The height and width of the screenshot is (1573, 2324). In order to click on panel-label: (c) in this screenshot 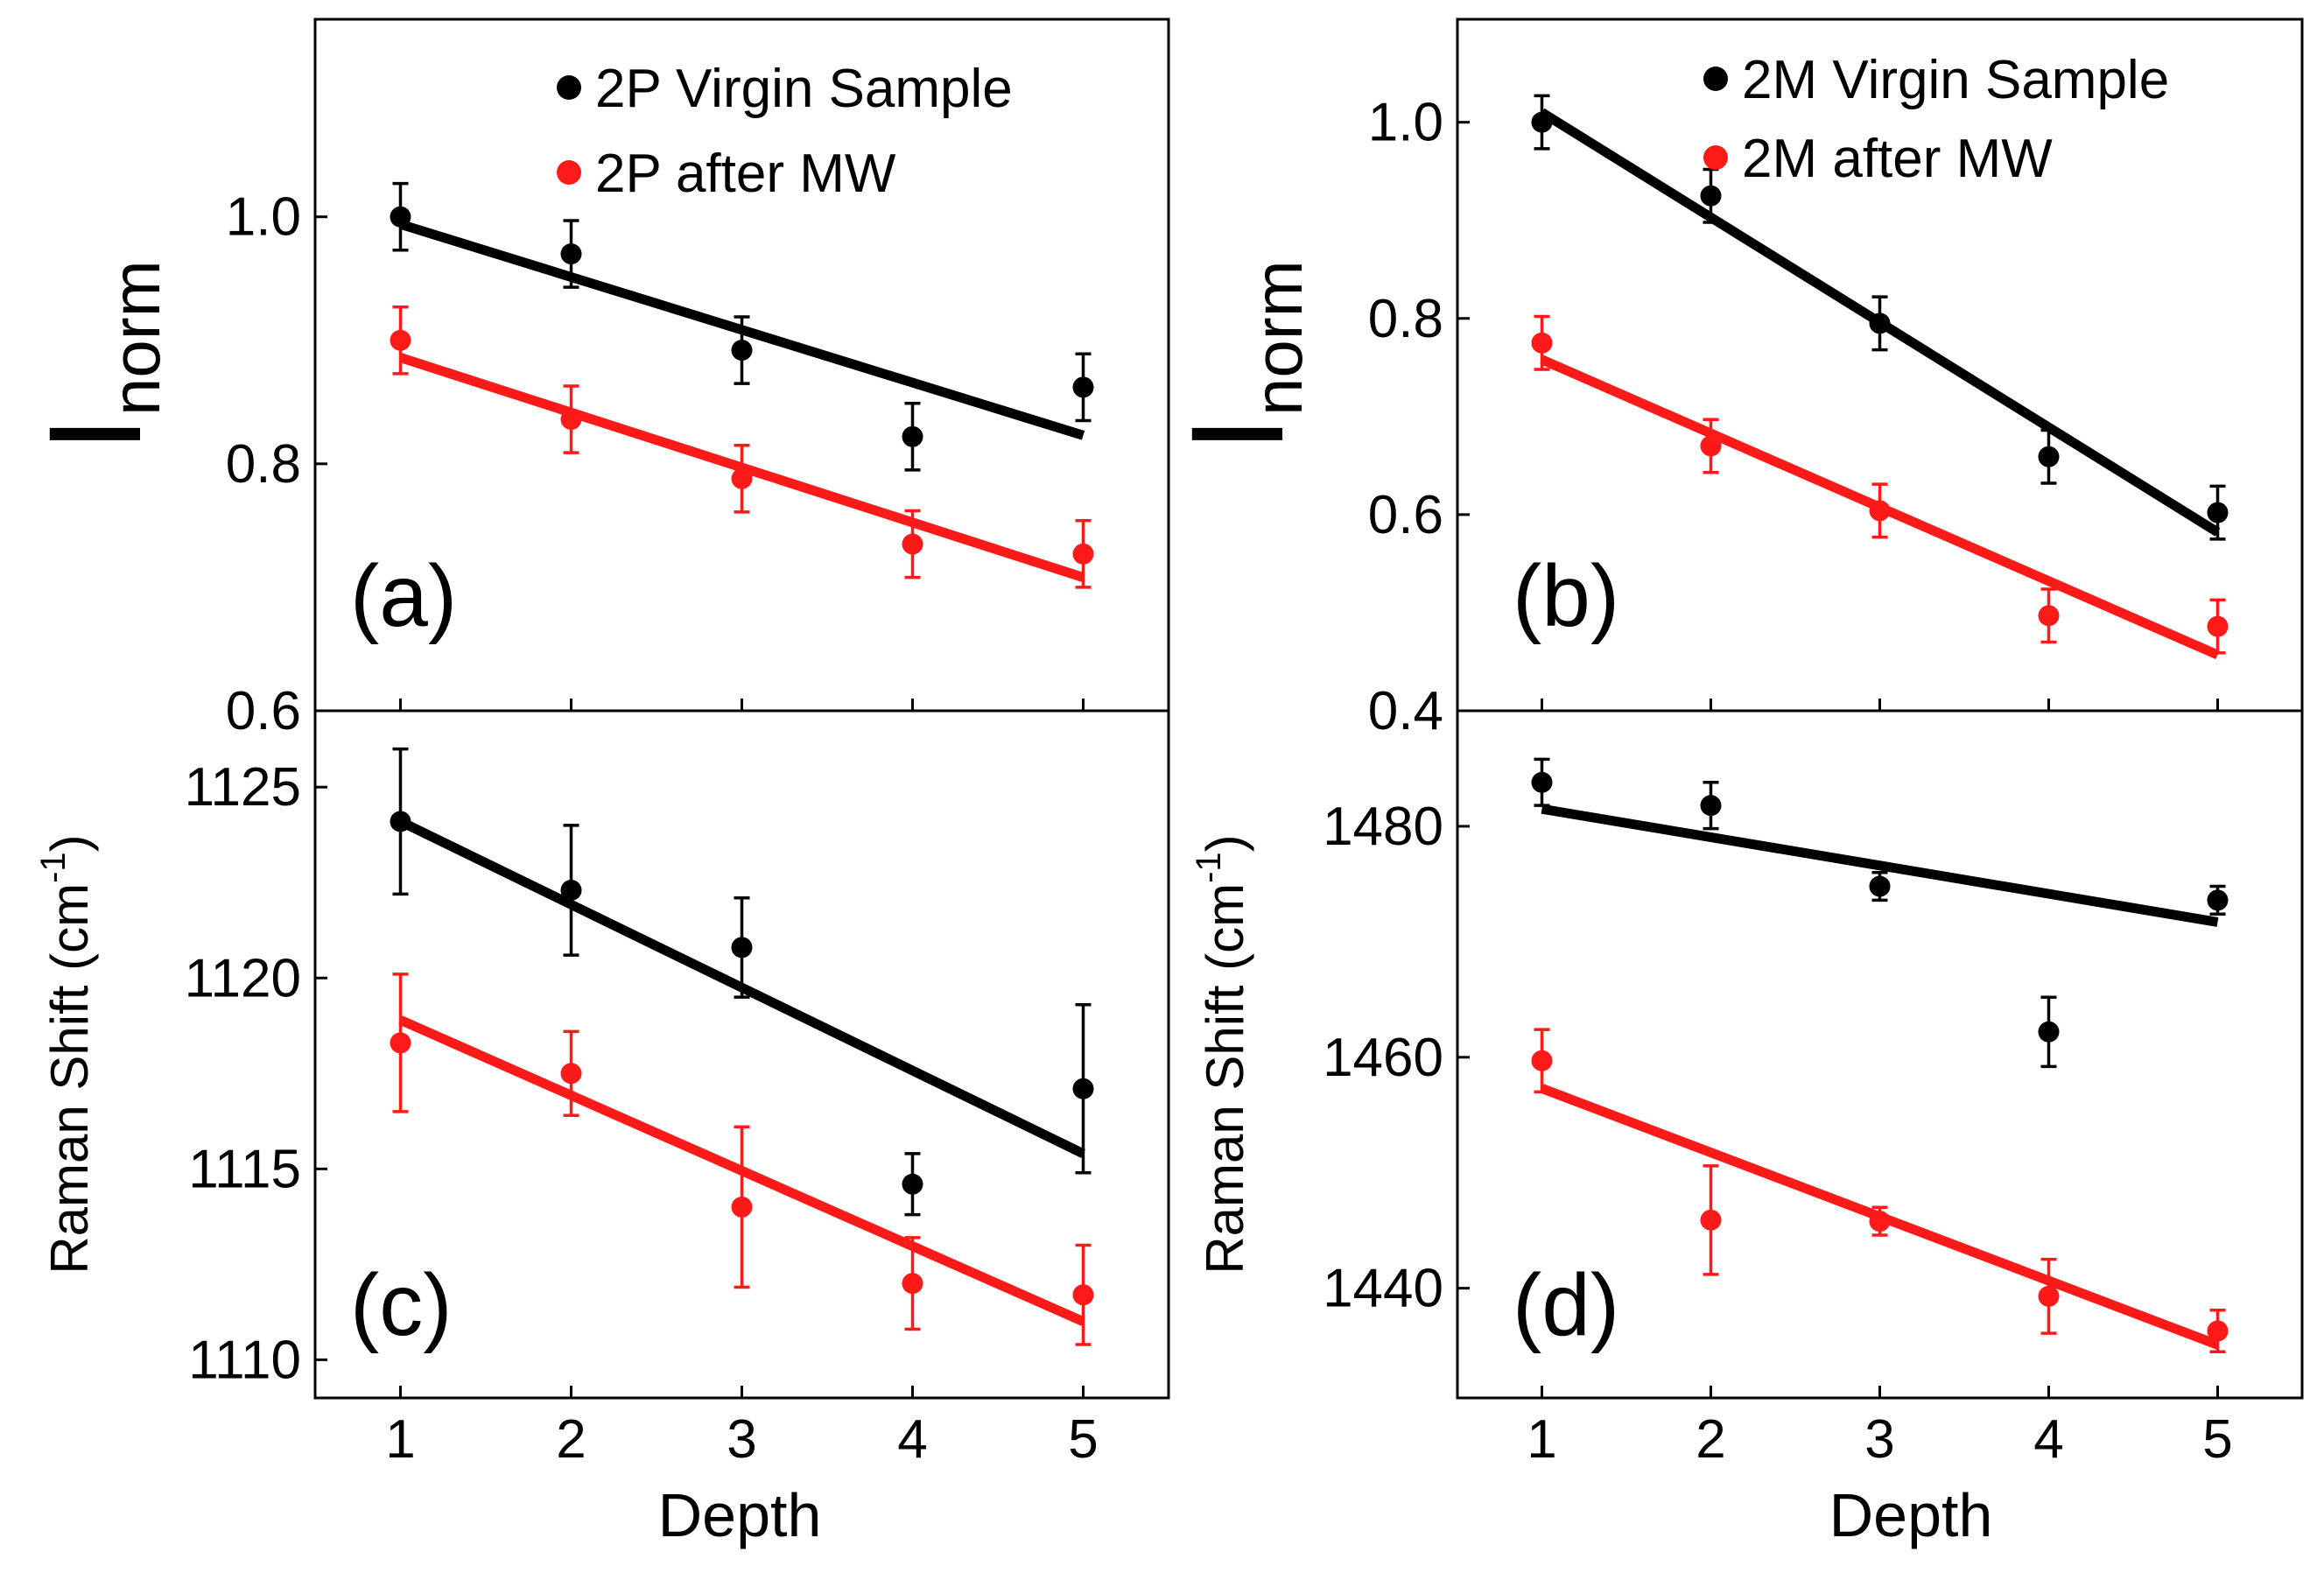, I will do `click(402, 1305)`.